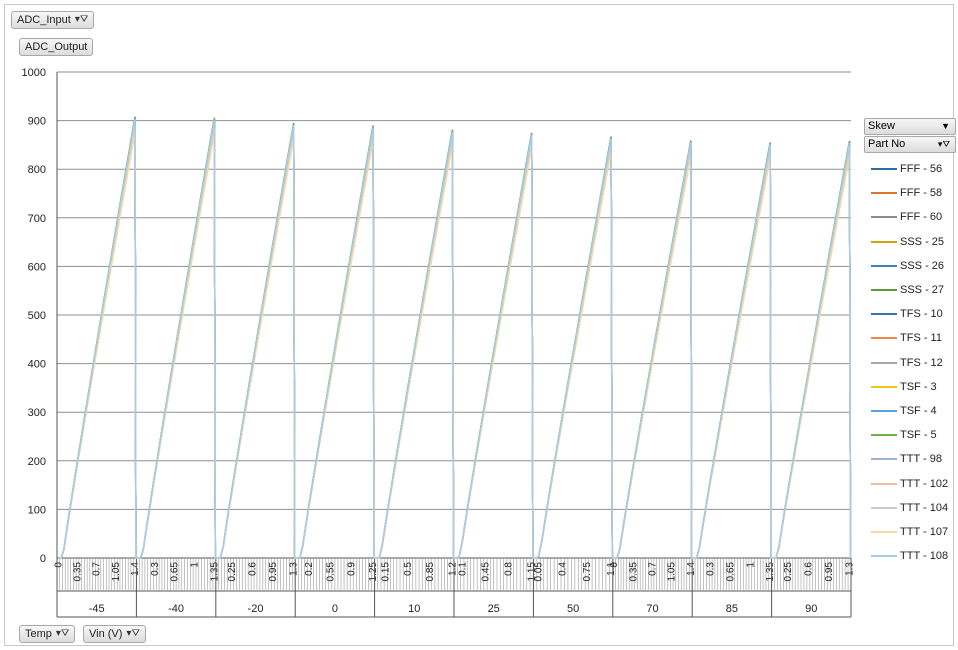  Describe the element at coordinates (414, 609) in the screenshot. I see `group-label: 10` at that location.